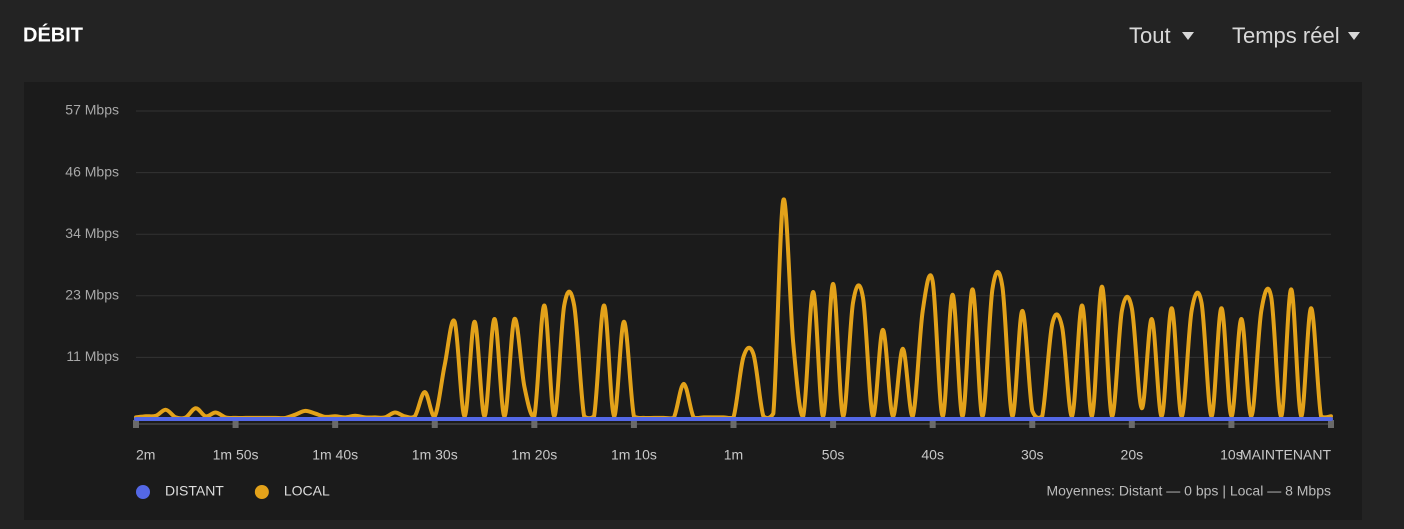  What do you see at coordinates (1032, 455) in the screenshot?
I see `x-tick-label: 30s` at bounding box center [1032, 455].